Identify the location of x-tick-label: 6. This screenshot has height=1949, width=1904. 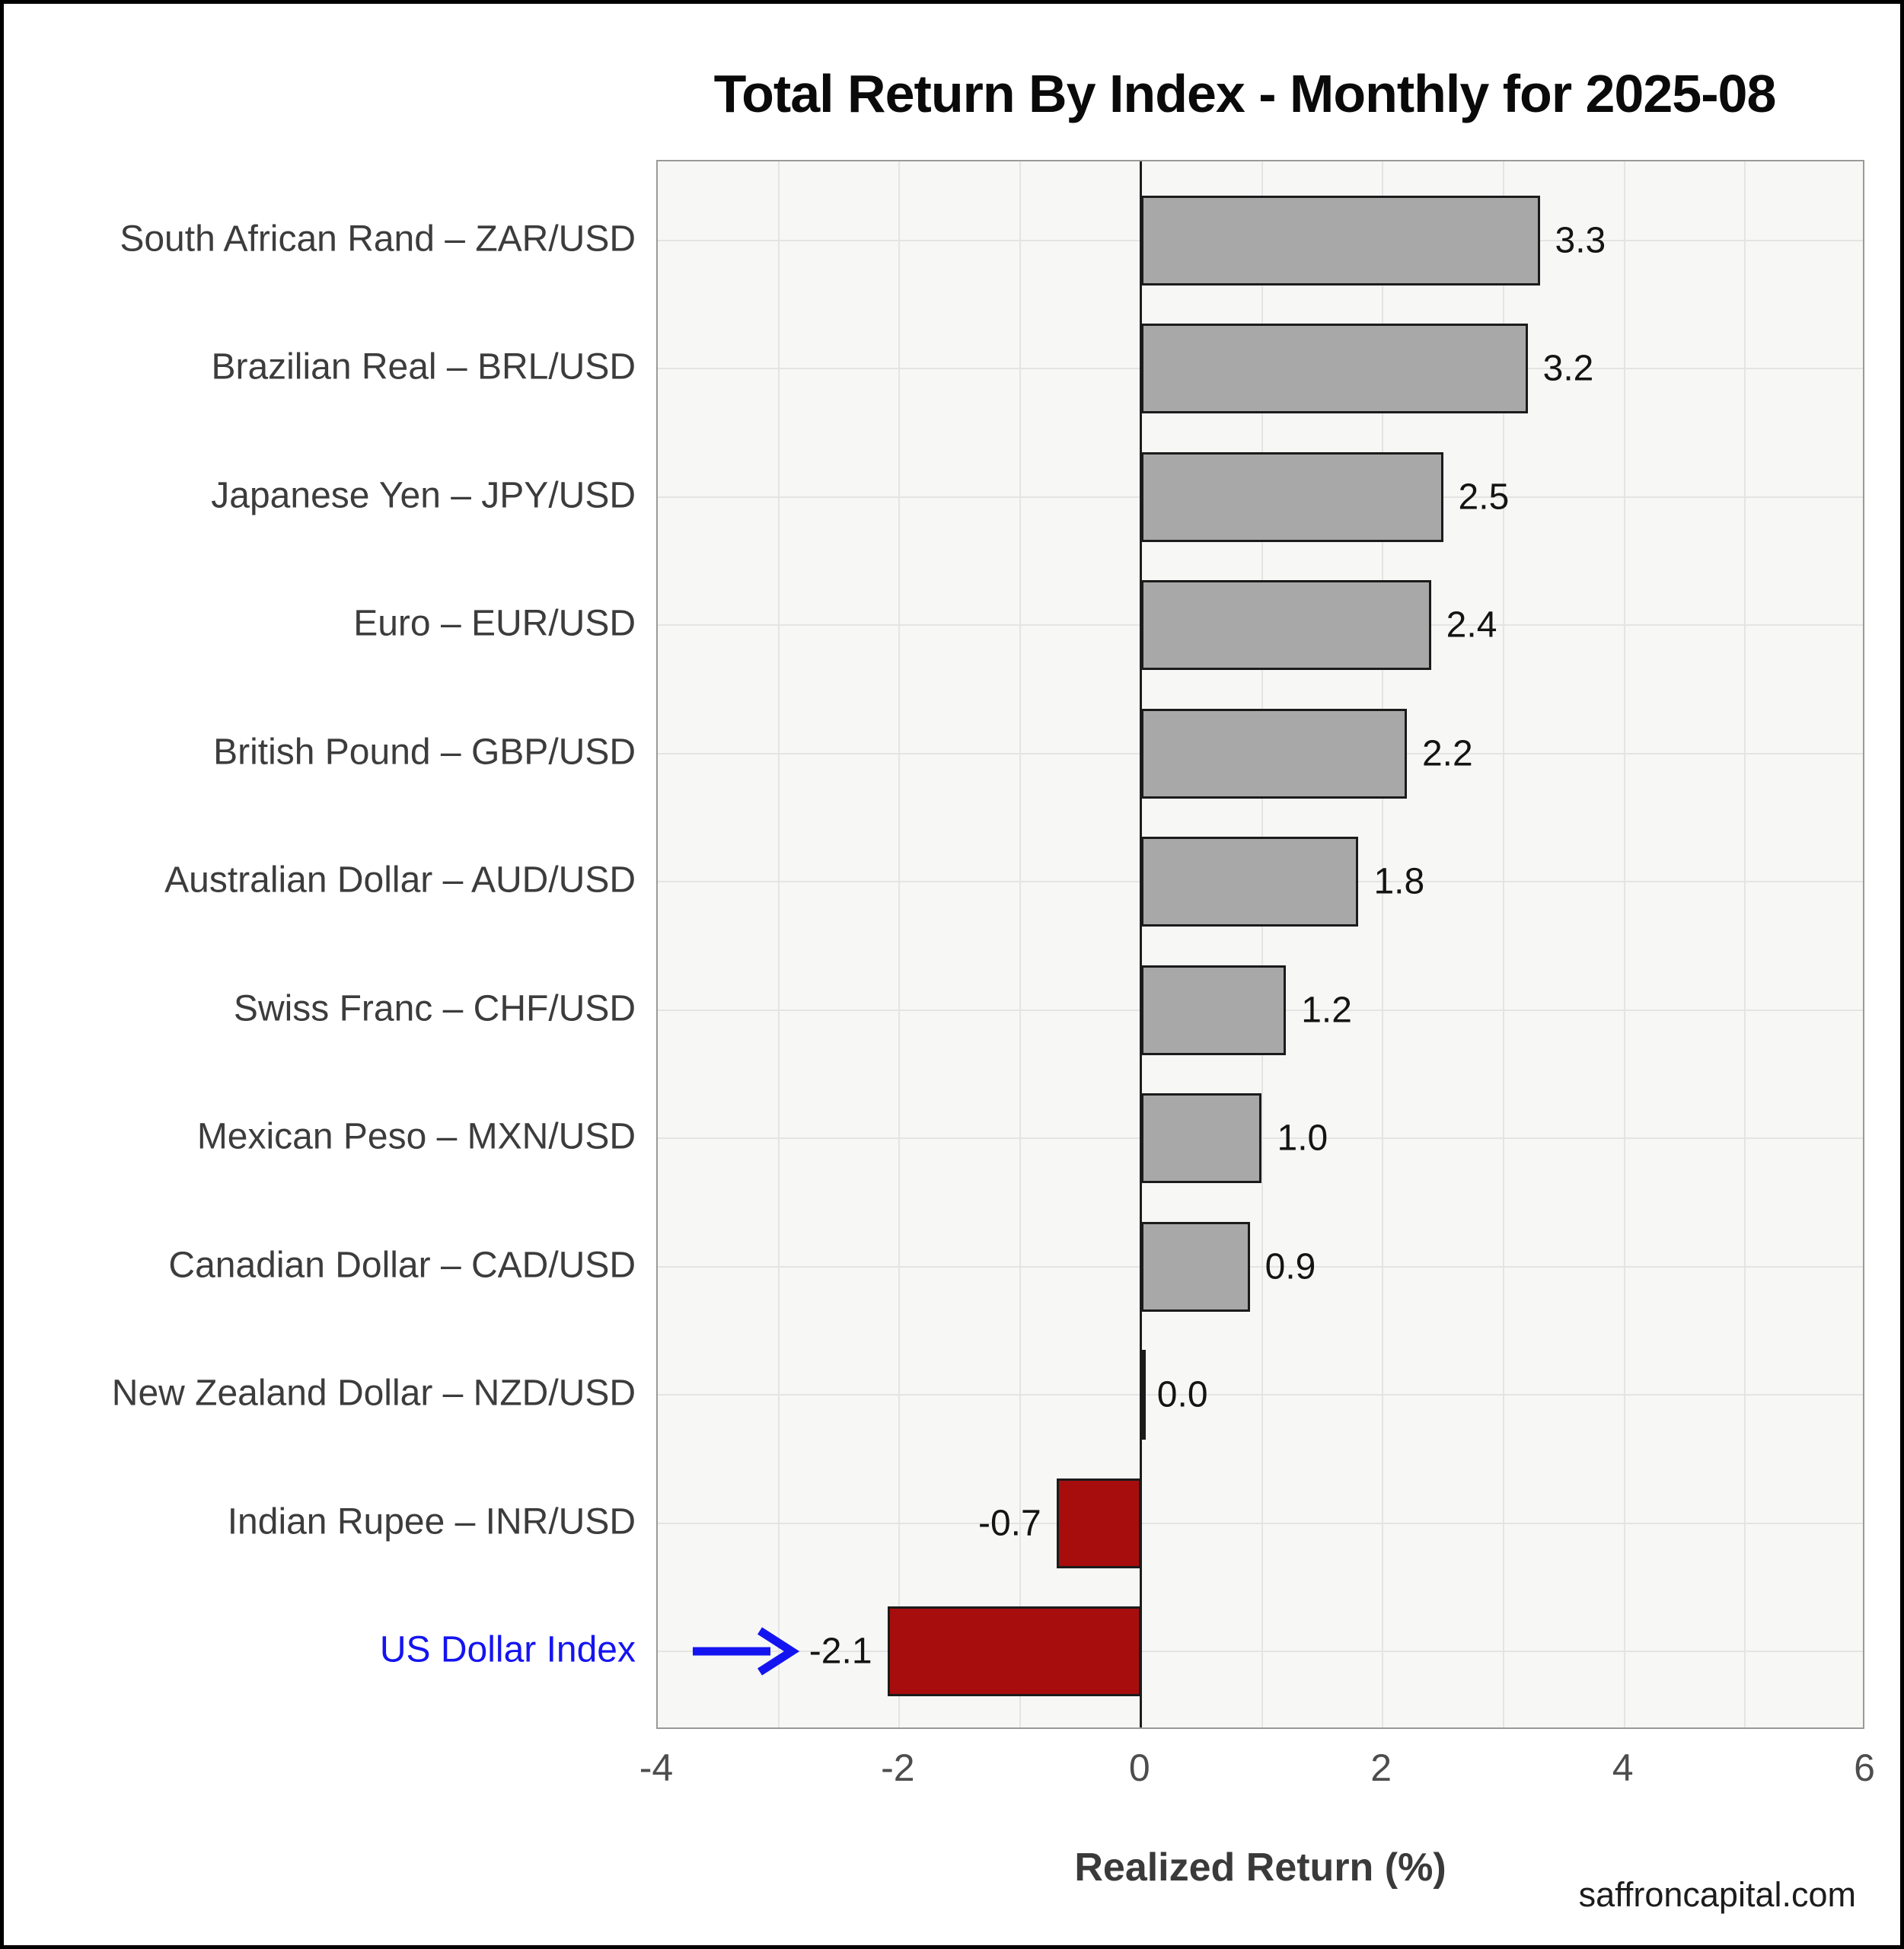
(1865, 1767).